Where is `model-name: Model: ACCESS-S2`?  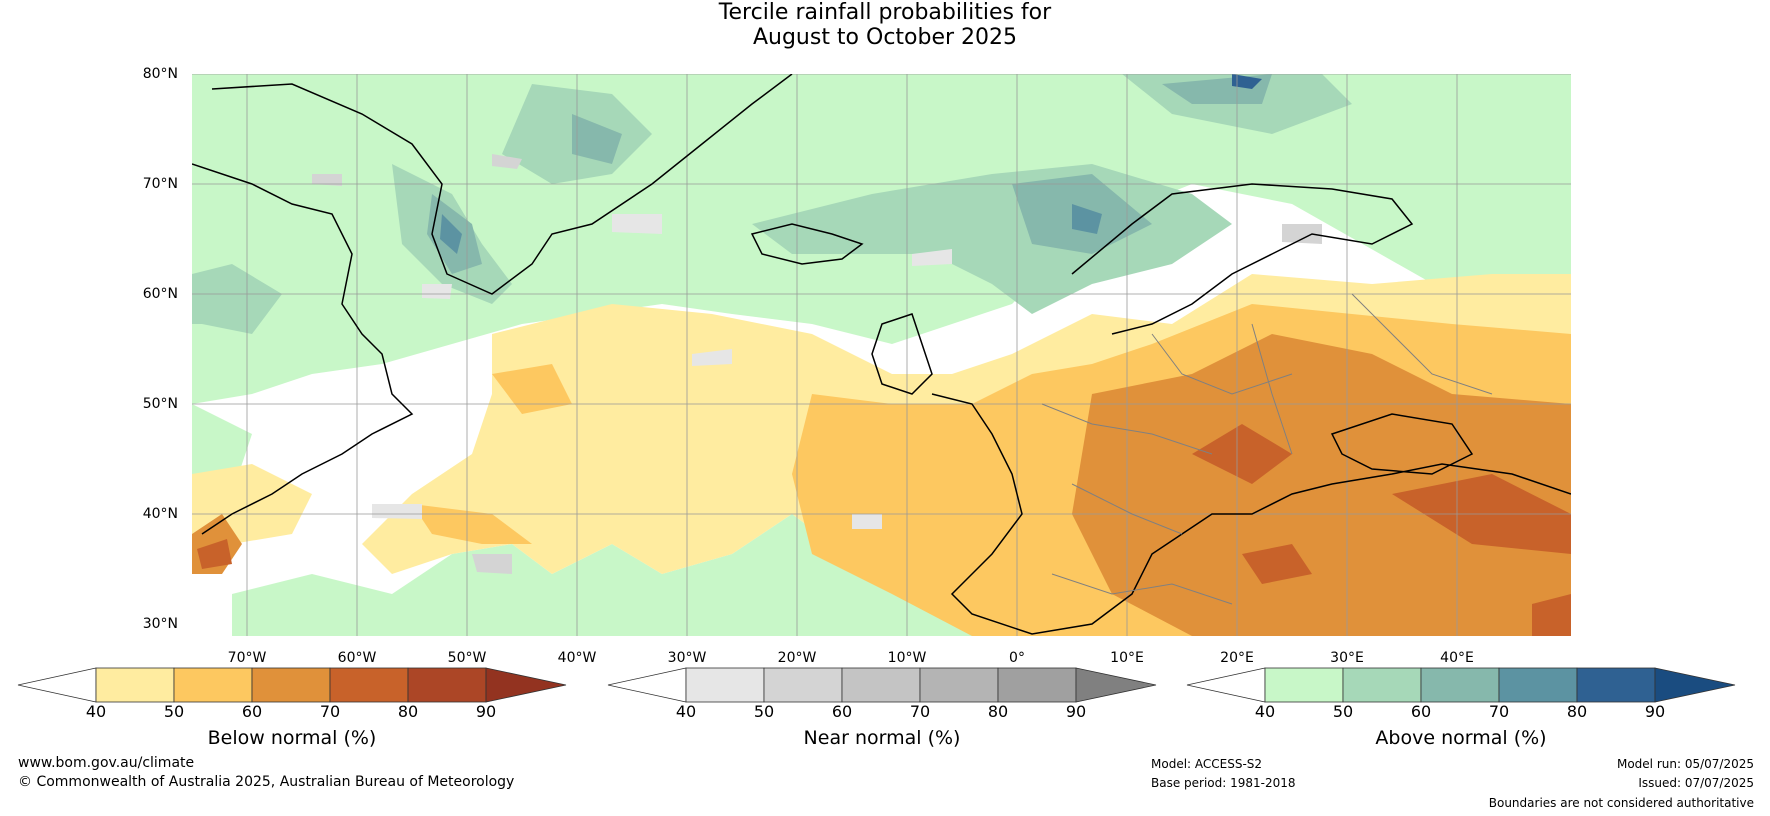
model-name: Model: ACCESS-S2 is located at coordinates (1207, 764).